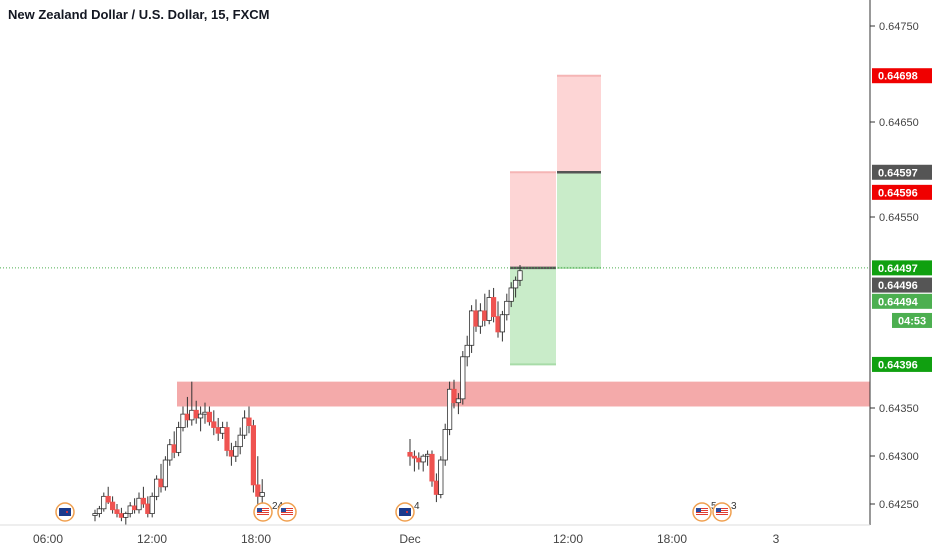 The image size is (932, 550). Describe the element at coordinates (734, 506) in the screenshot. I see `event-count-label: 3` at that location.